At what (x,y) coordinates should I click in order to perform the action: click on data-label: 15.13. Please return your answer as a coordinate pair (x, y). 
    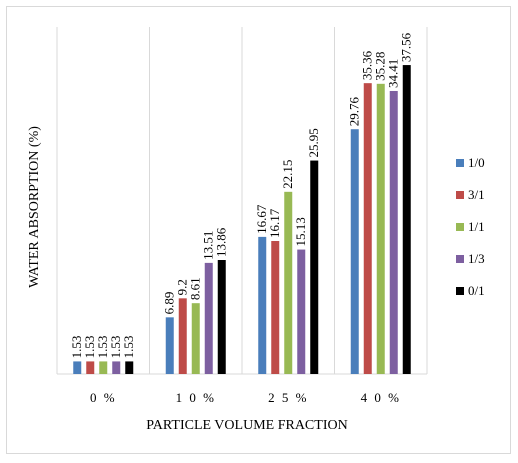
    Looking at the image, I should click on (300, 231).